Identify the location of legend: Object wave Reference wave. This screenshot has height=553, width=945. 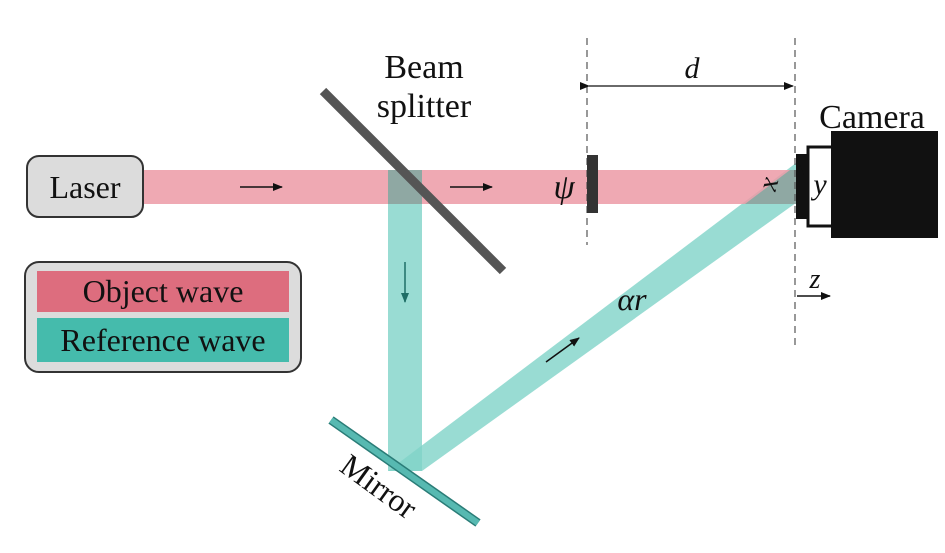
(163, 317).